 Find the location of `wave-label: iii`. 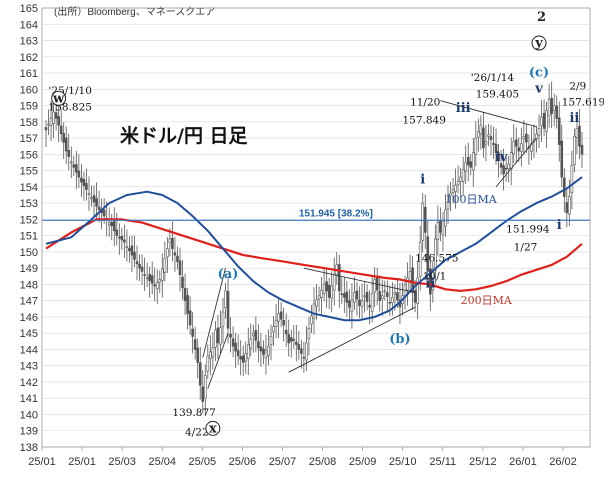

wave-label: iii is located at coordinates (463, 108).